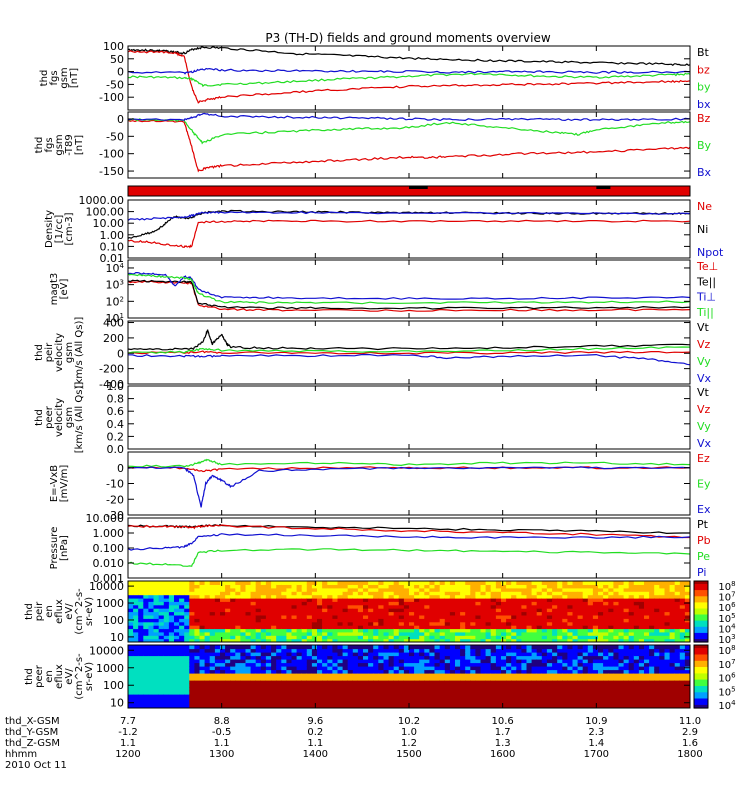 The width and height of the screenshot is (750, 800). I want to click on y-axis-label-line: gsm, so click(69, 417).